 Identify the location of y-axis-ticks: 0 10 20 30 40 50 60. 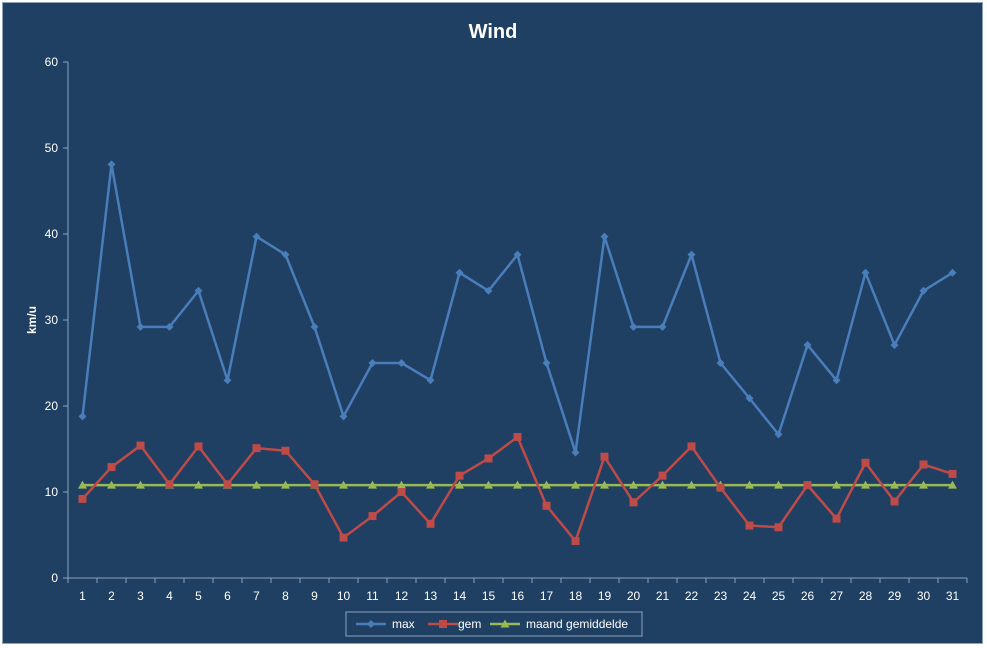
(56, 320).